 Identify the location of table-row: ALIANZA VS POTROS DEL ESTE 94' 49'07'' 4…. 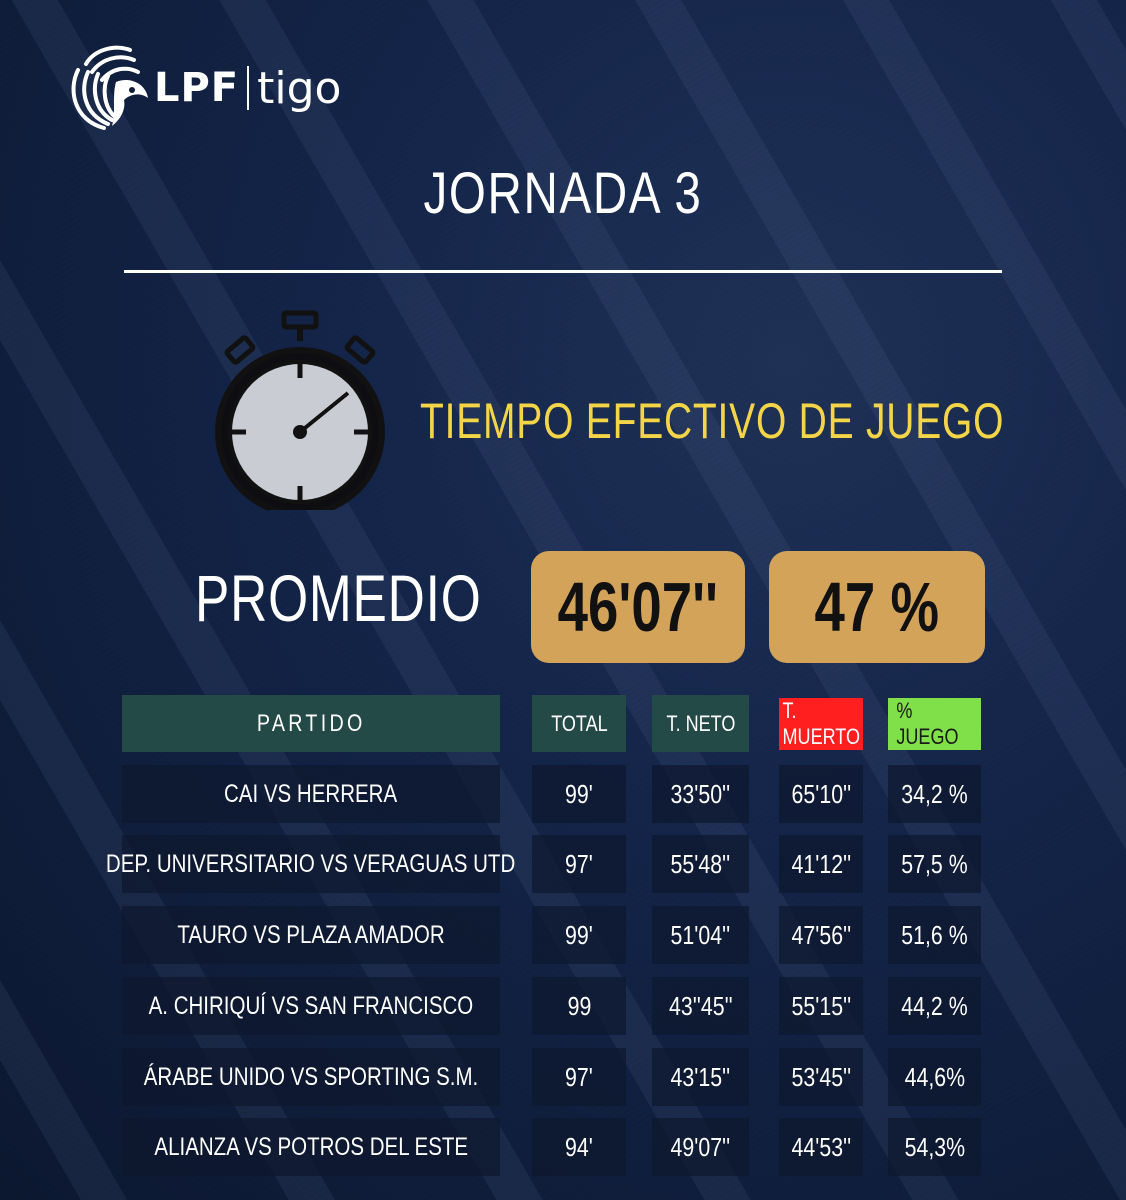
(563, 1147).